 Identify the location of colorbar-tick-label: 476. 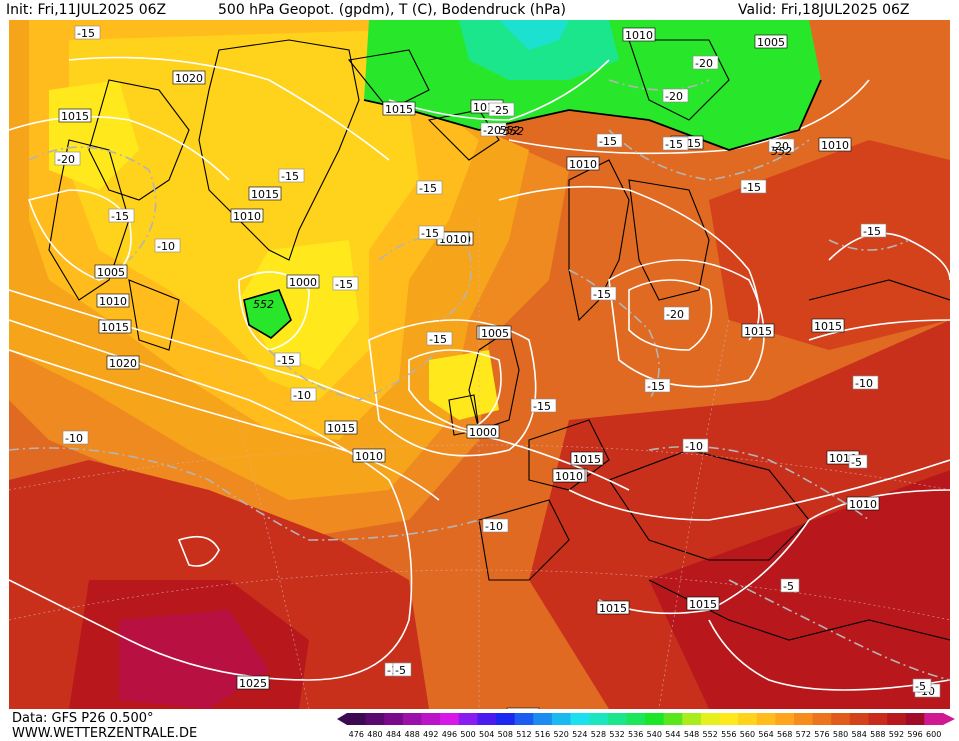
(356, 734).